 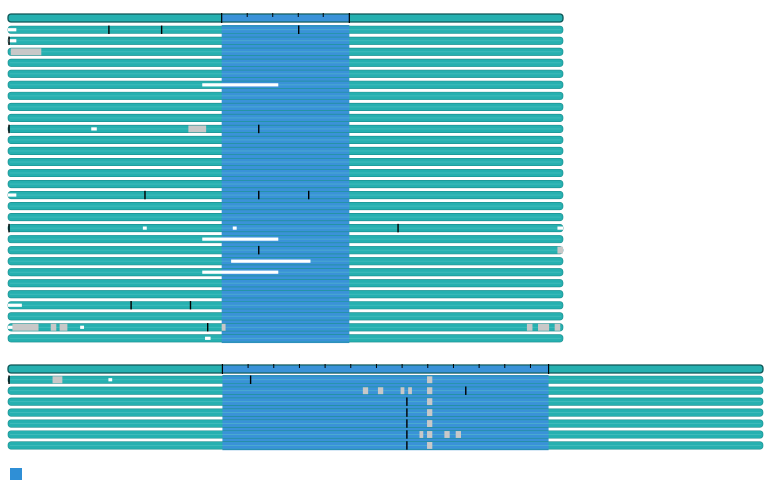 What do you see at coordinates (285, 18) in the screenshot?
I see `top-block-ruler-highlight` at bounding box center [285, 18].